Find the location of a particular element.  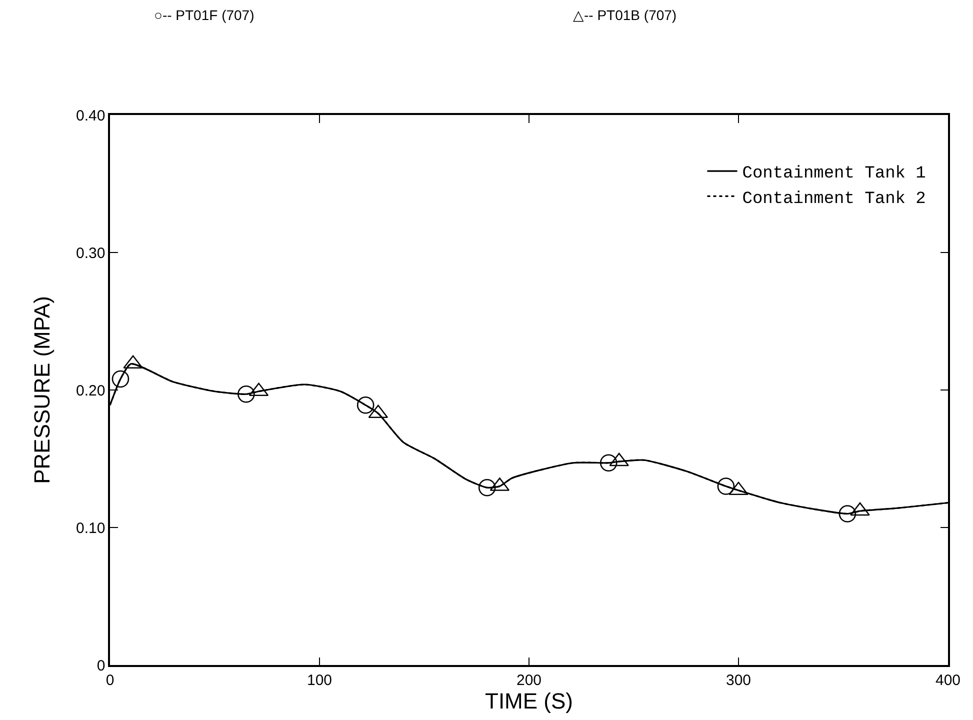

y-tick-label: 0.20 is located at coordinates (91, 391).